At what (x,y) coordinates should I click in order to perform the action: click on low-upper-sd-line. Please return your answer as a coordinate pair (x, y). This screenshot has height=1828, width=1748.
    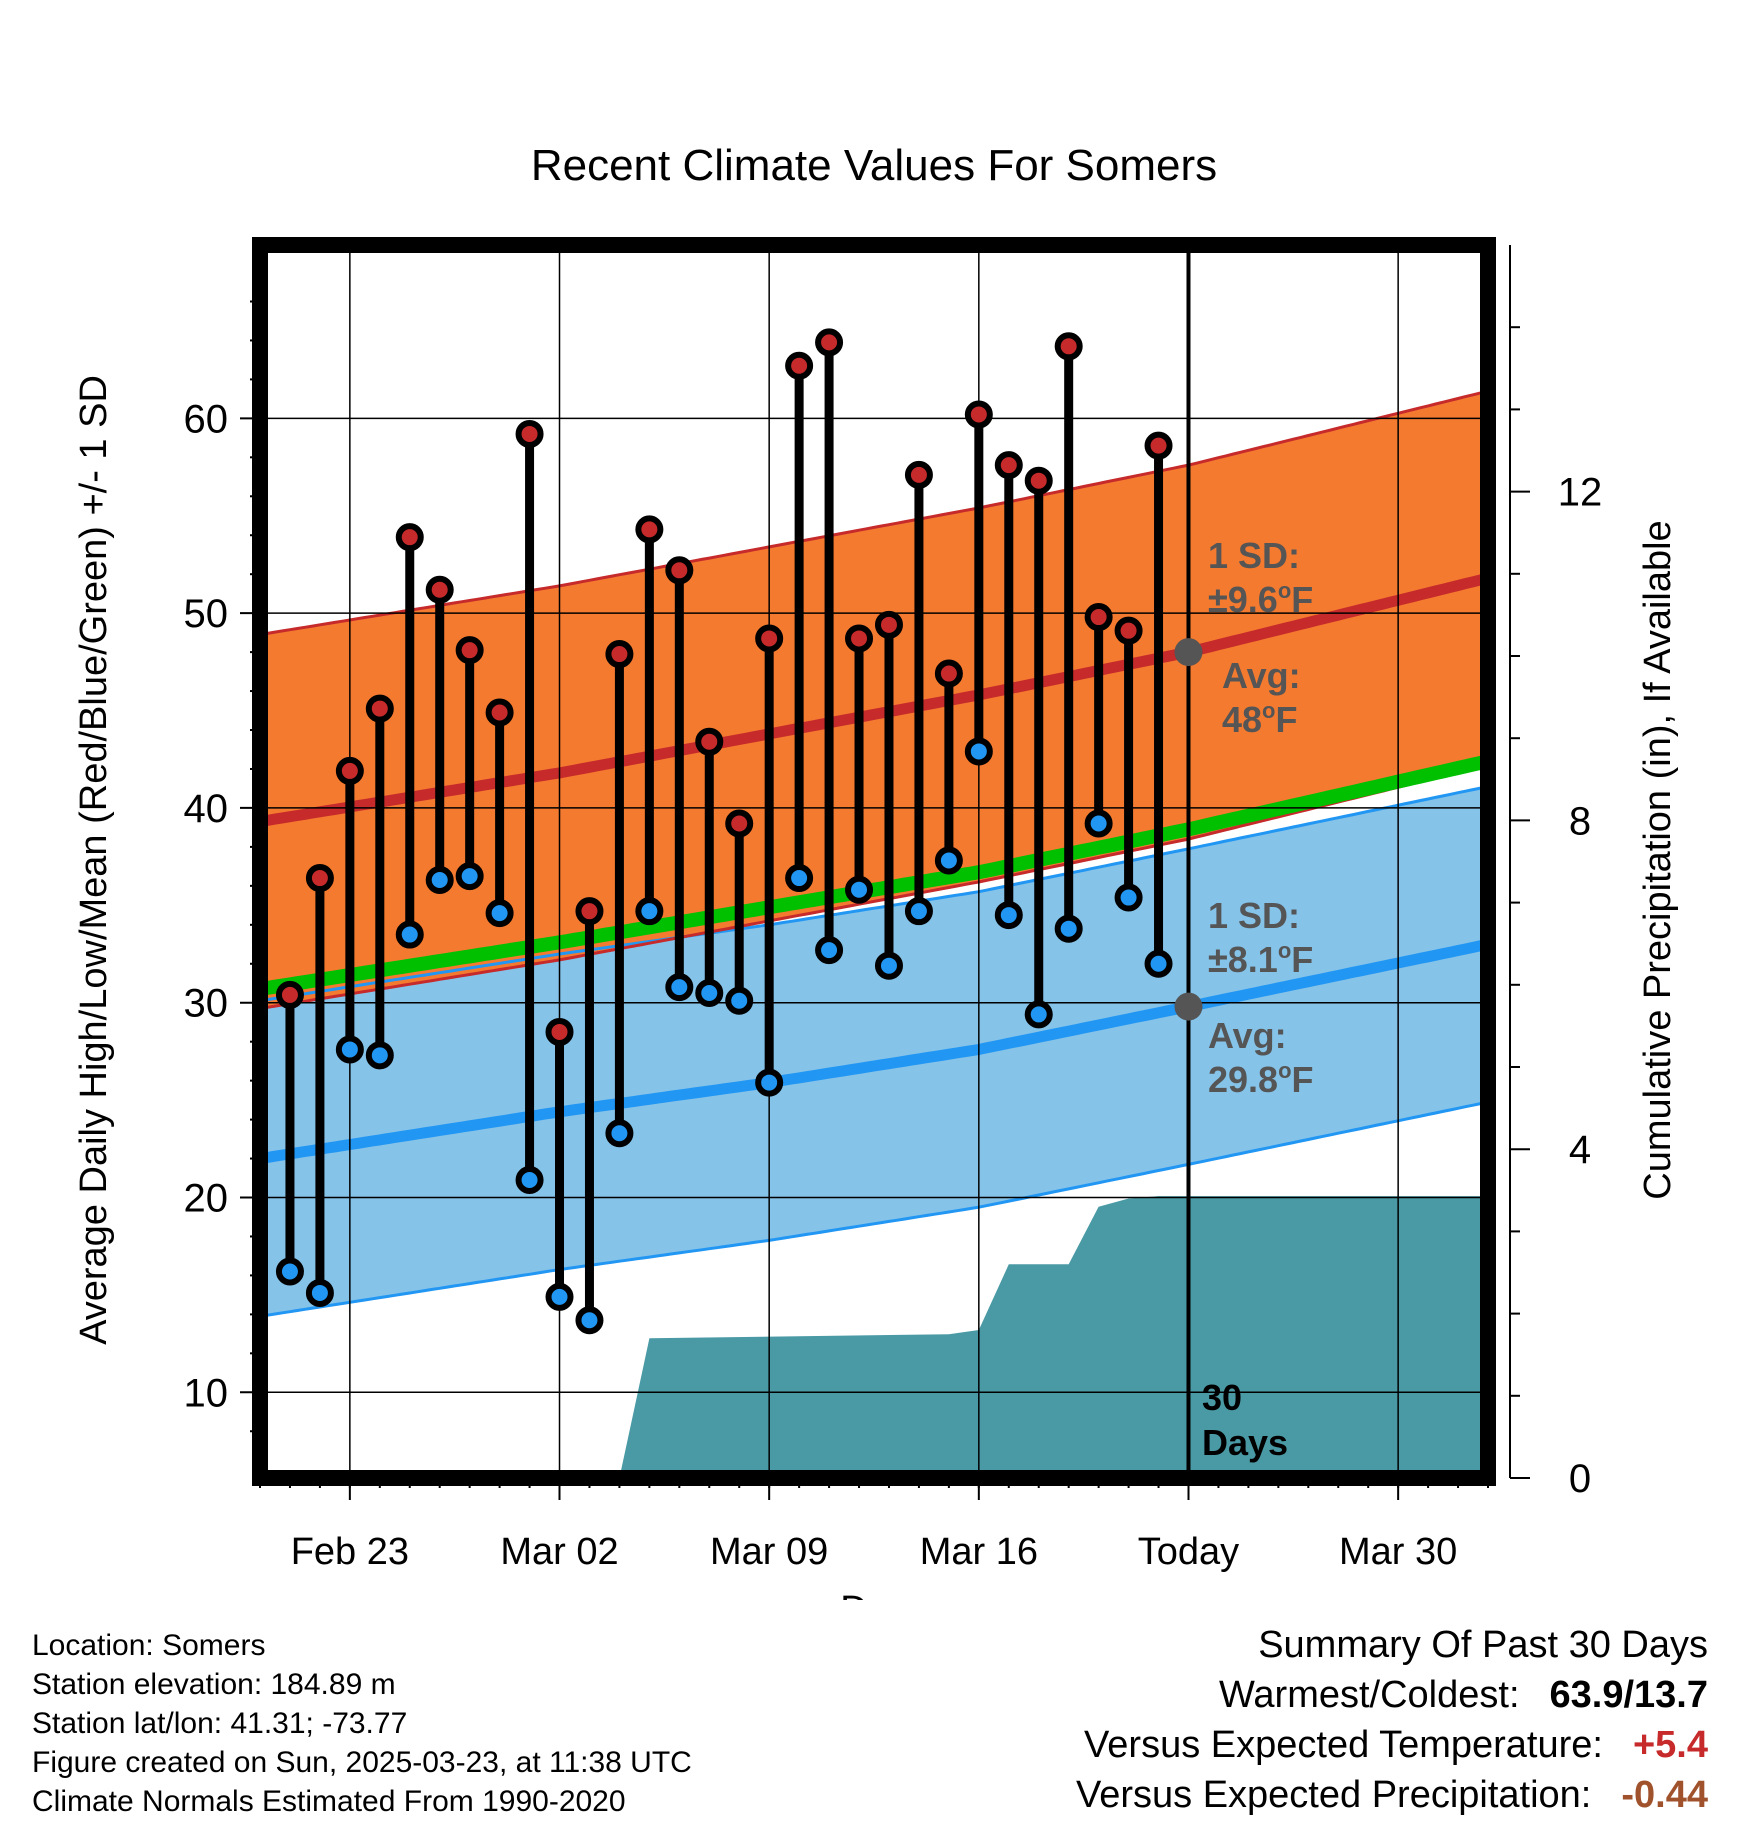
    Looking at the image, I should click on (874, 894).